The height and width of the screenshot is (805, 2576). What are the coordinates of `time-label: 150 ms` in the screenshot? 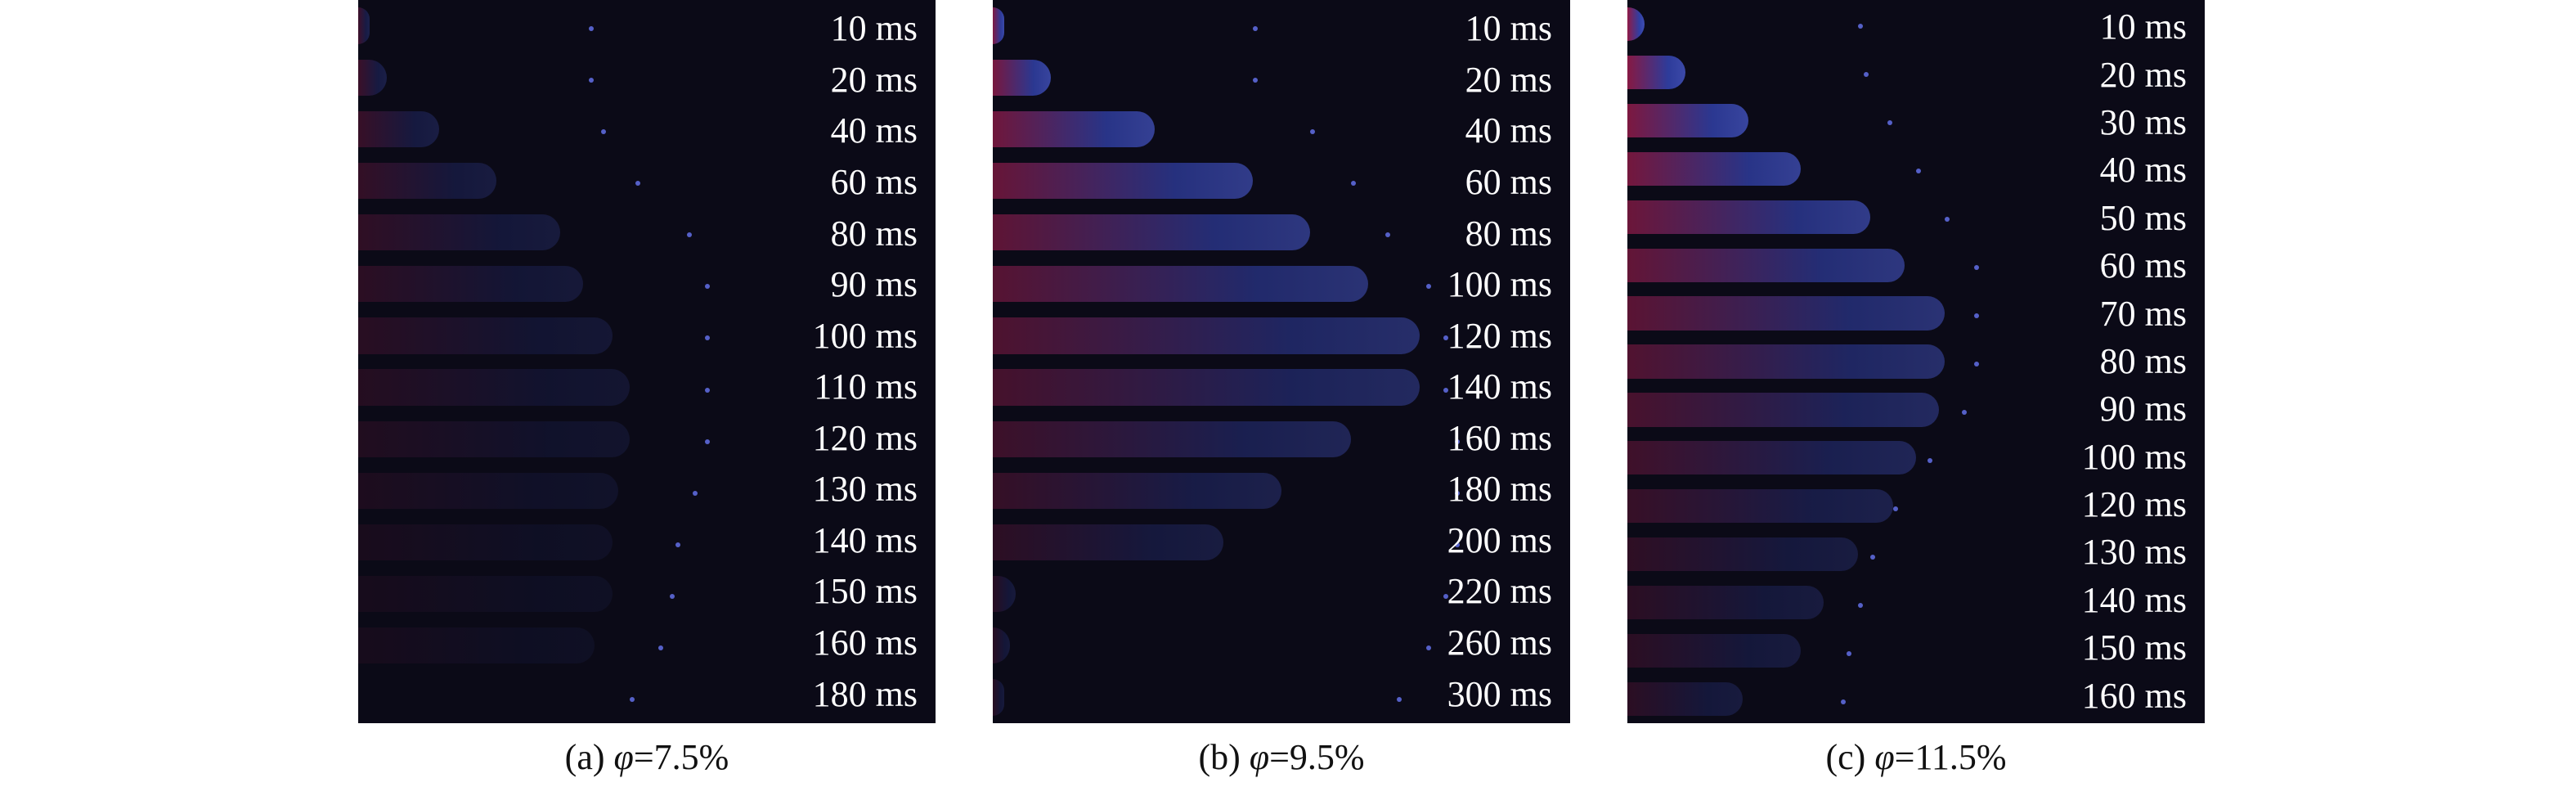 It's located at (2134, 647).